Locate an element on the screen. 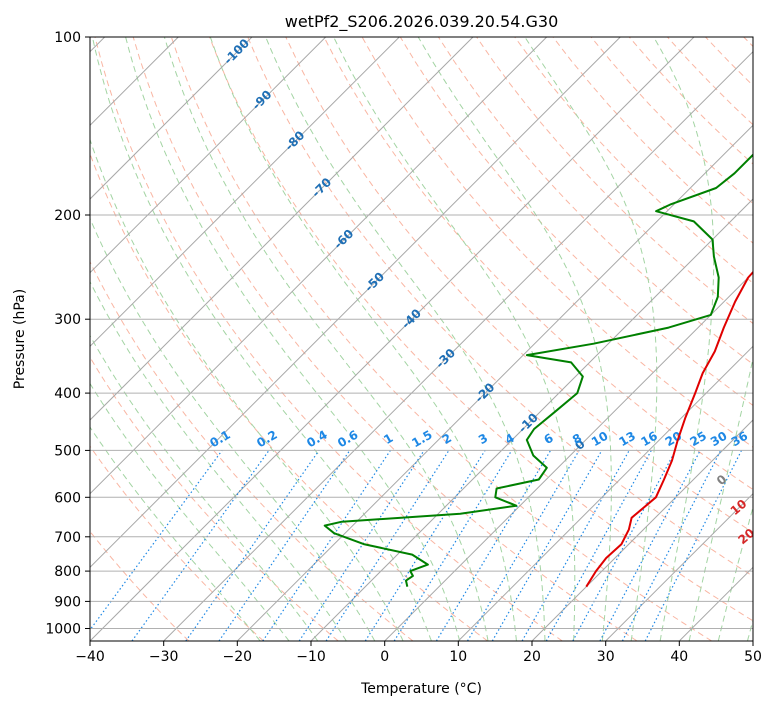 The image size is (775, 708). mixing-ratio-label: 1 is located at coordinates (388, 439).